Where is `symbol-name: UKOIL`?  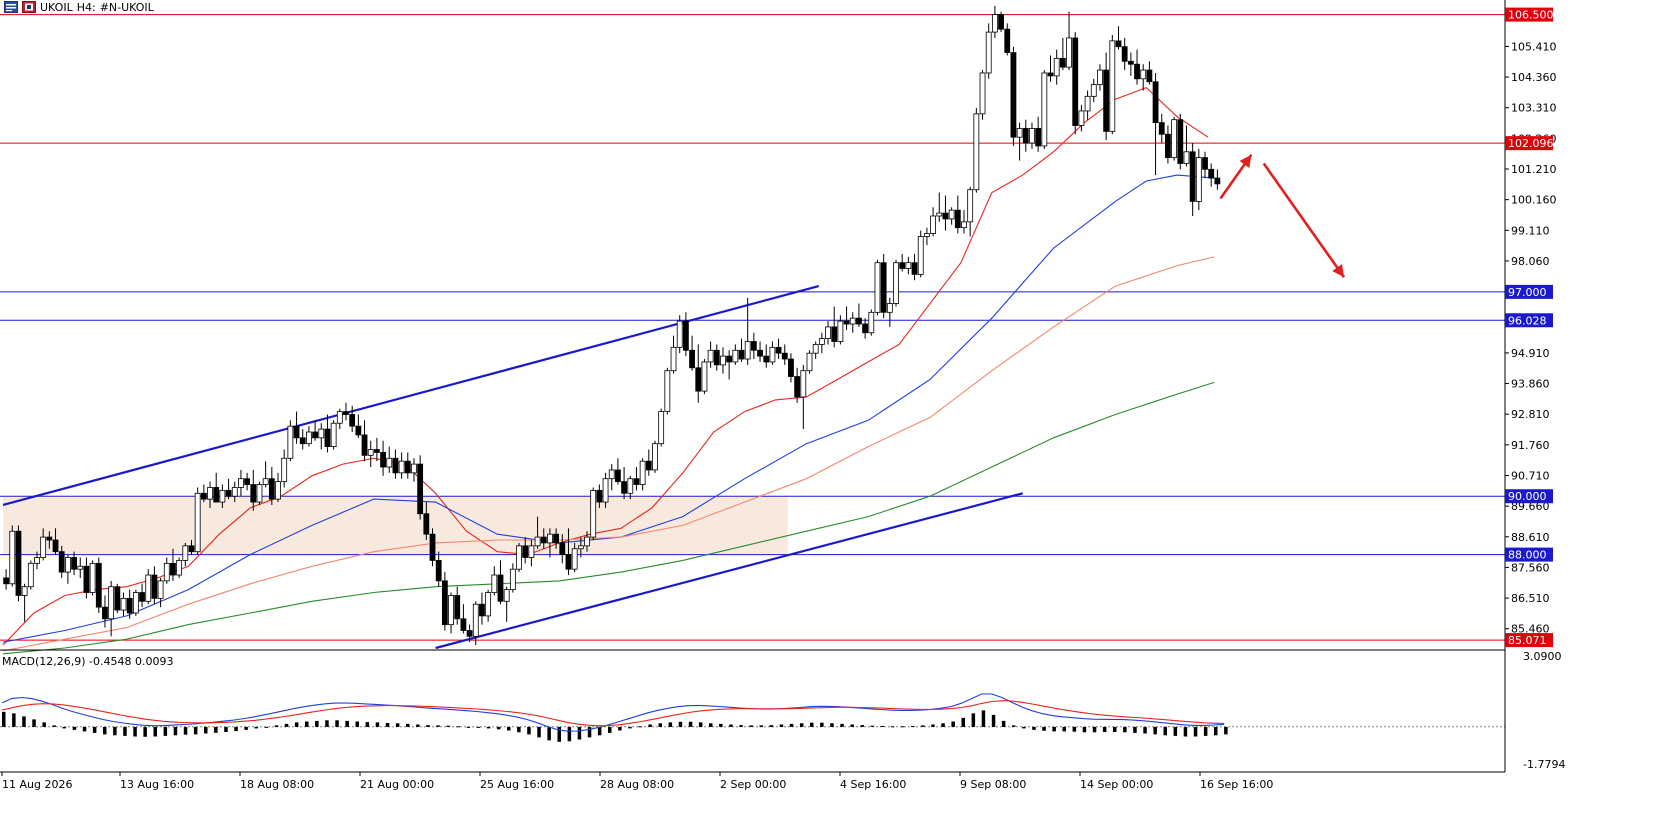 symbol-name: UKOIL is located at coordinates (56, 7).